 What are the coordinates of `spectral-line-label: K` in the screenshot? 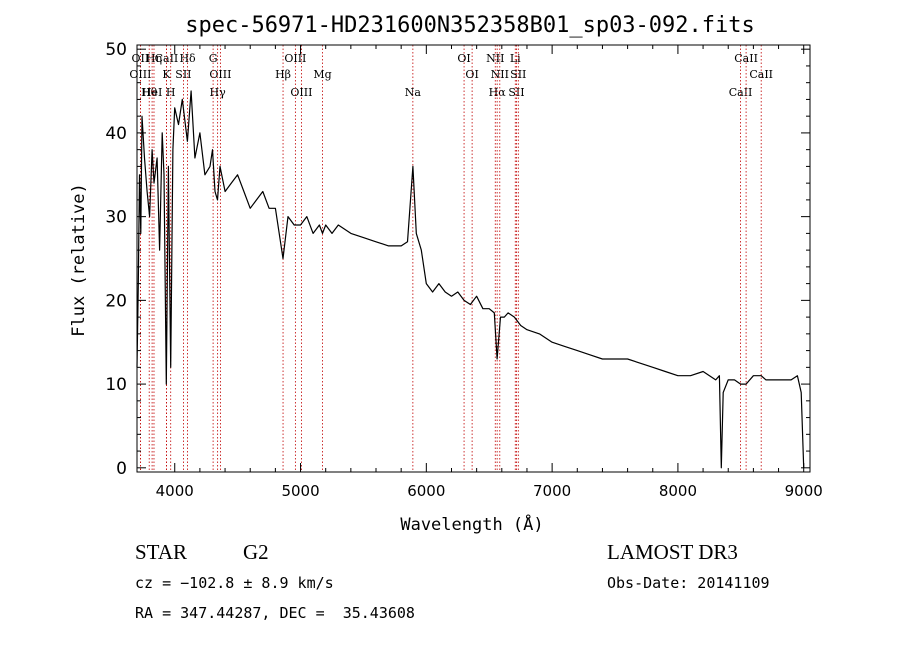 It's located at (166, 74).